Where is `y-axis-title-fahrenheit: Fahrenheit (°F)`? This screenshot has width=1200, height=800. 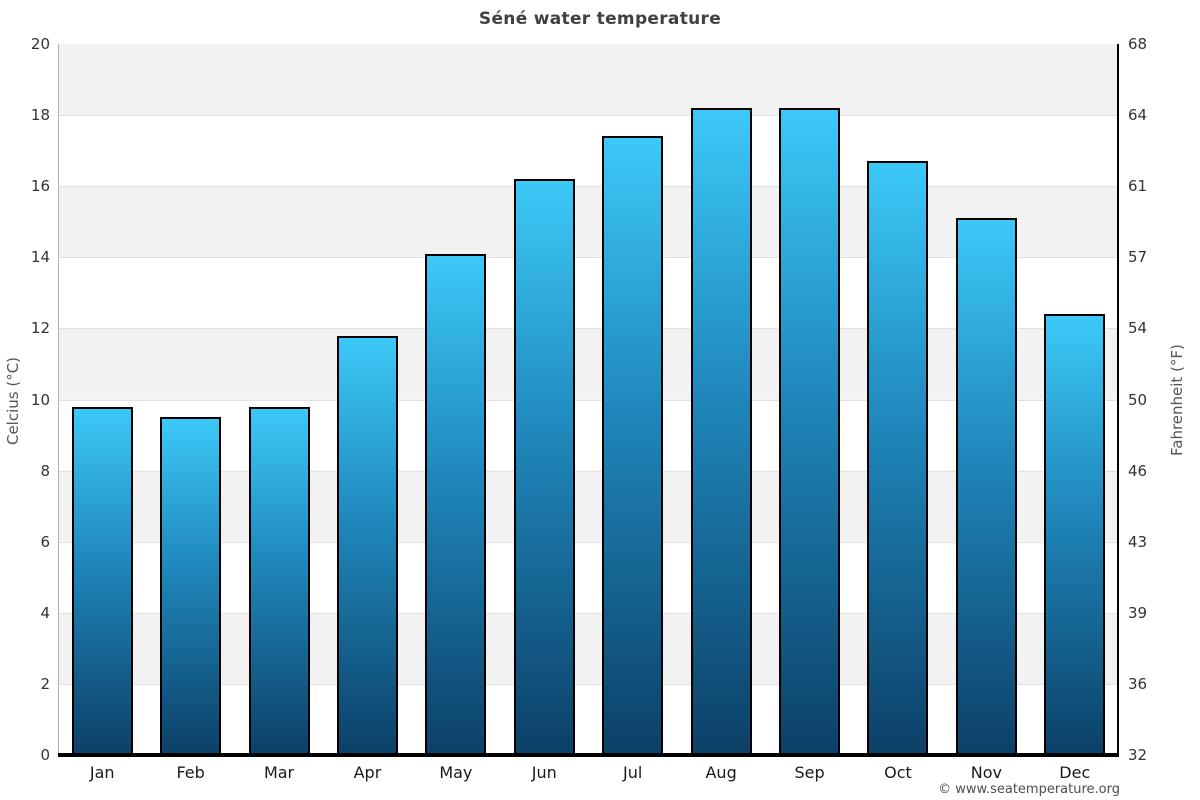
y-axis-title-fahrenheit: Fahrenheit (°F) is located at coordinates (1177, 400).